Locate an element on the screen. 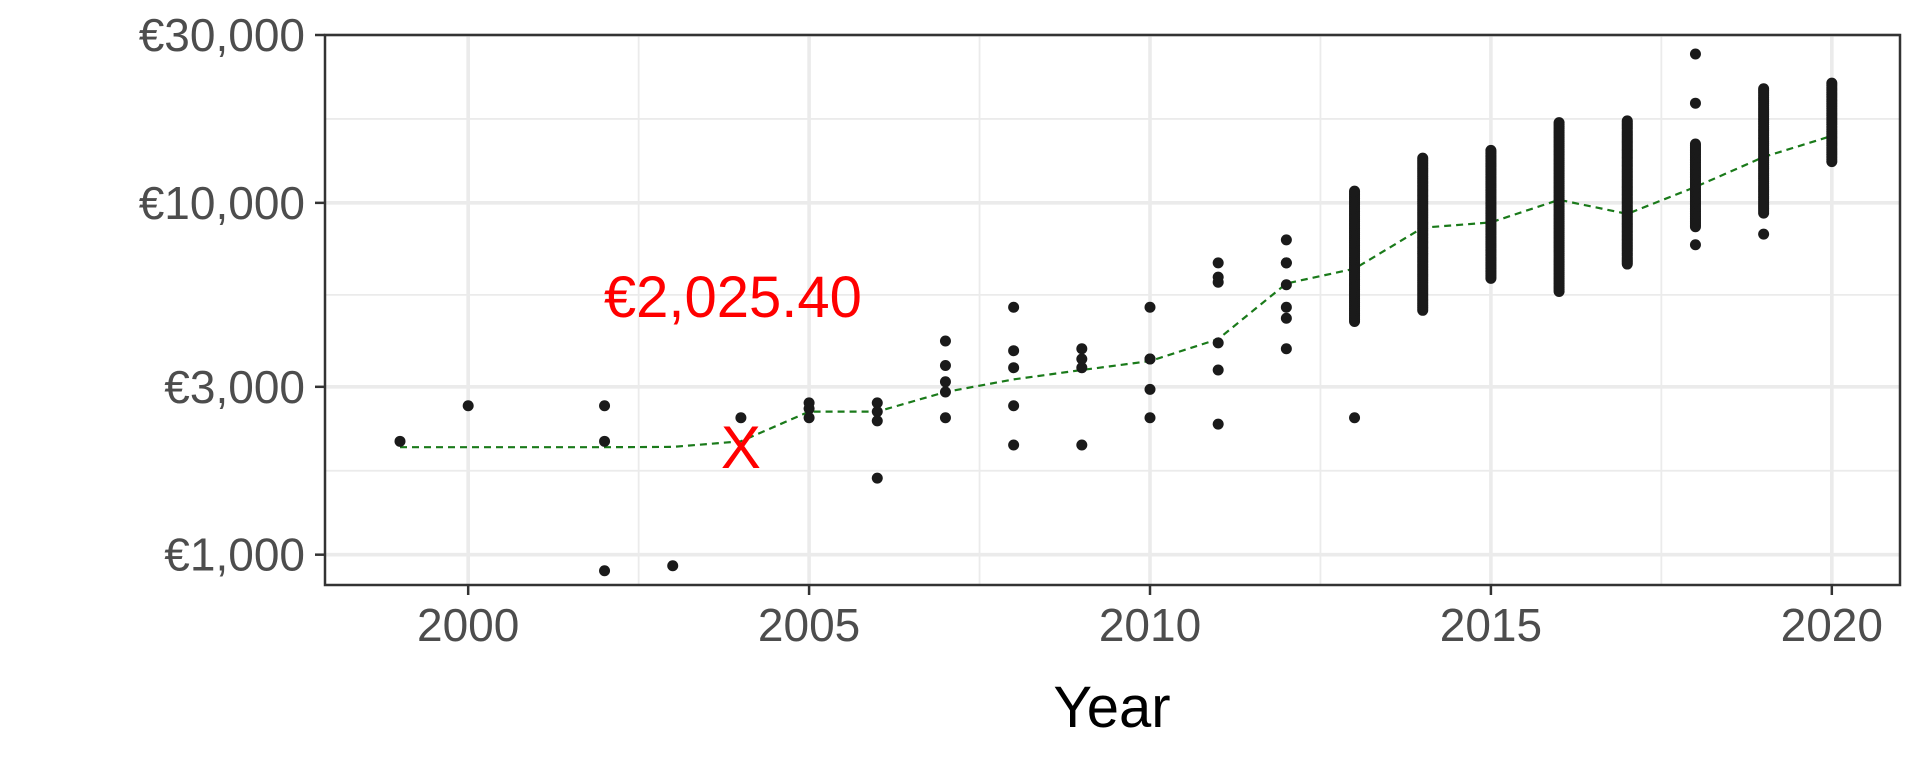 The width and height of the screenshot is (1920, 768). annotation-label: €2,025.40 is located at coordinates (733, 297).